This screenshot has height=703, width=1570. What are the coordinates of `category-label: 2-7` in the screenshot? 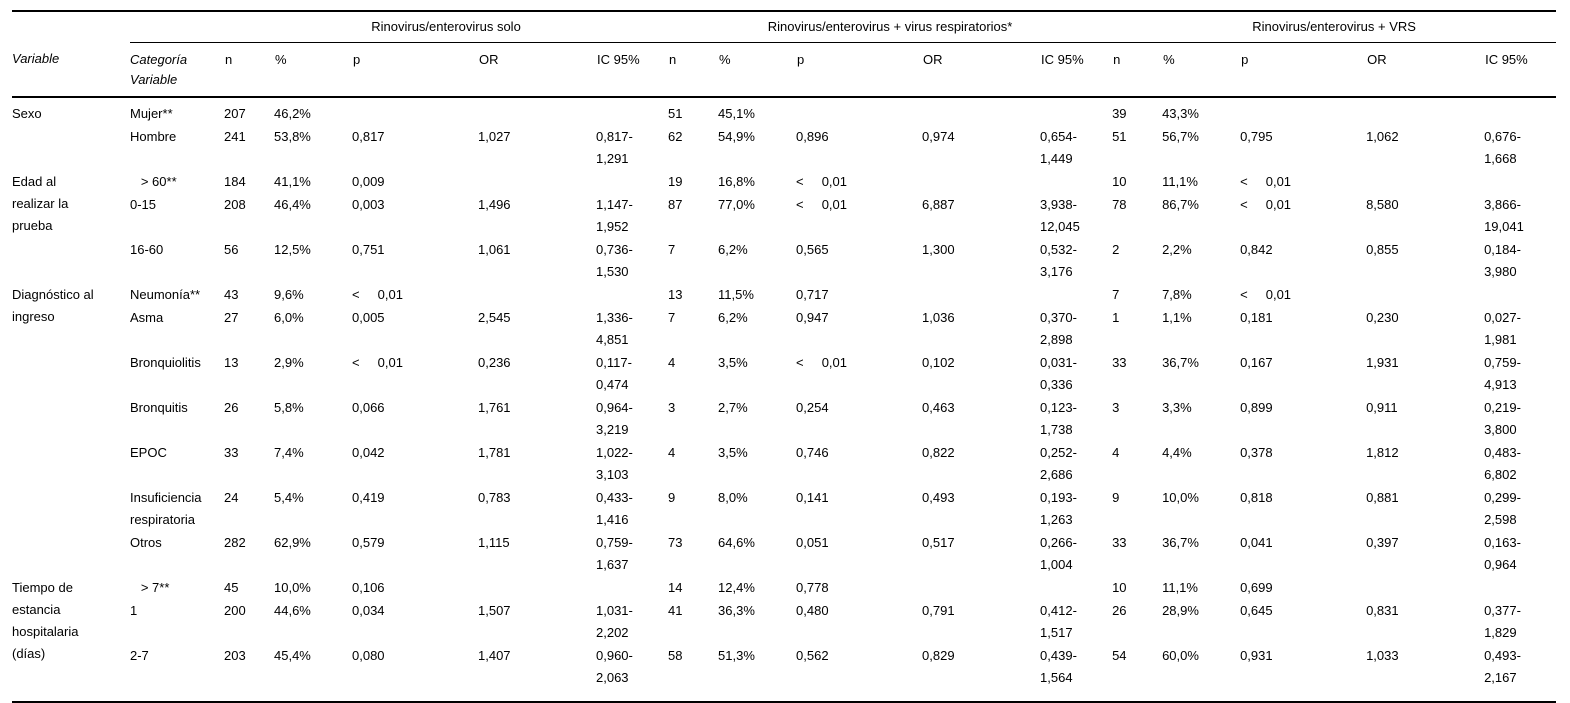 It's located at (139, 655).